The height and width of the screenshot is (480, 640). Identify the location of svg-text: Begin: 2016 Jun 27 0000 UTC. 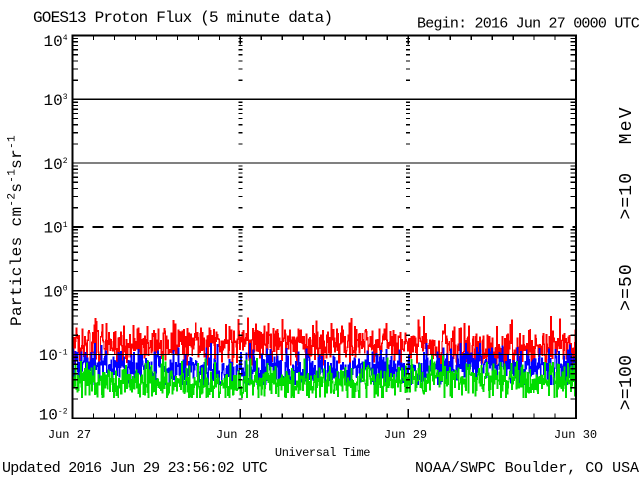
(528, 24).